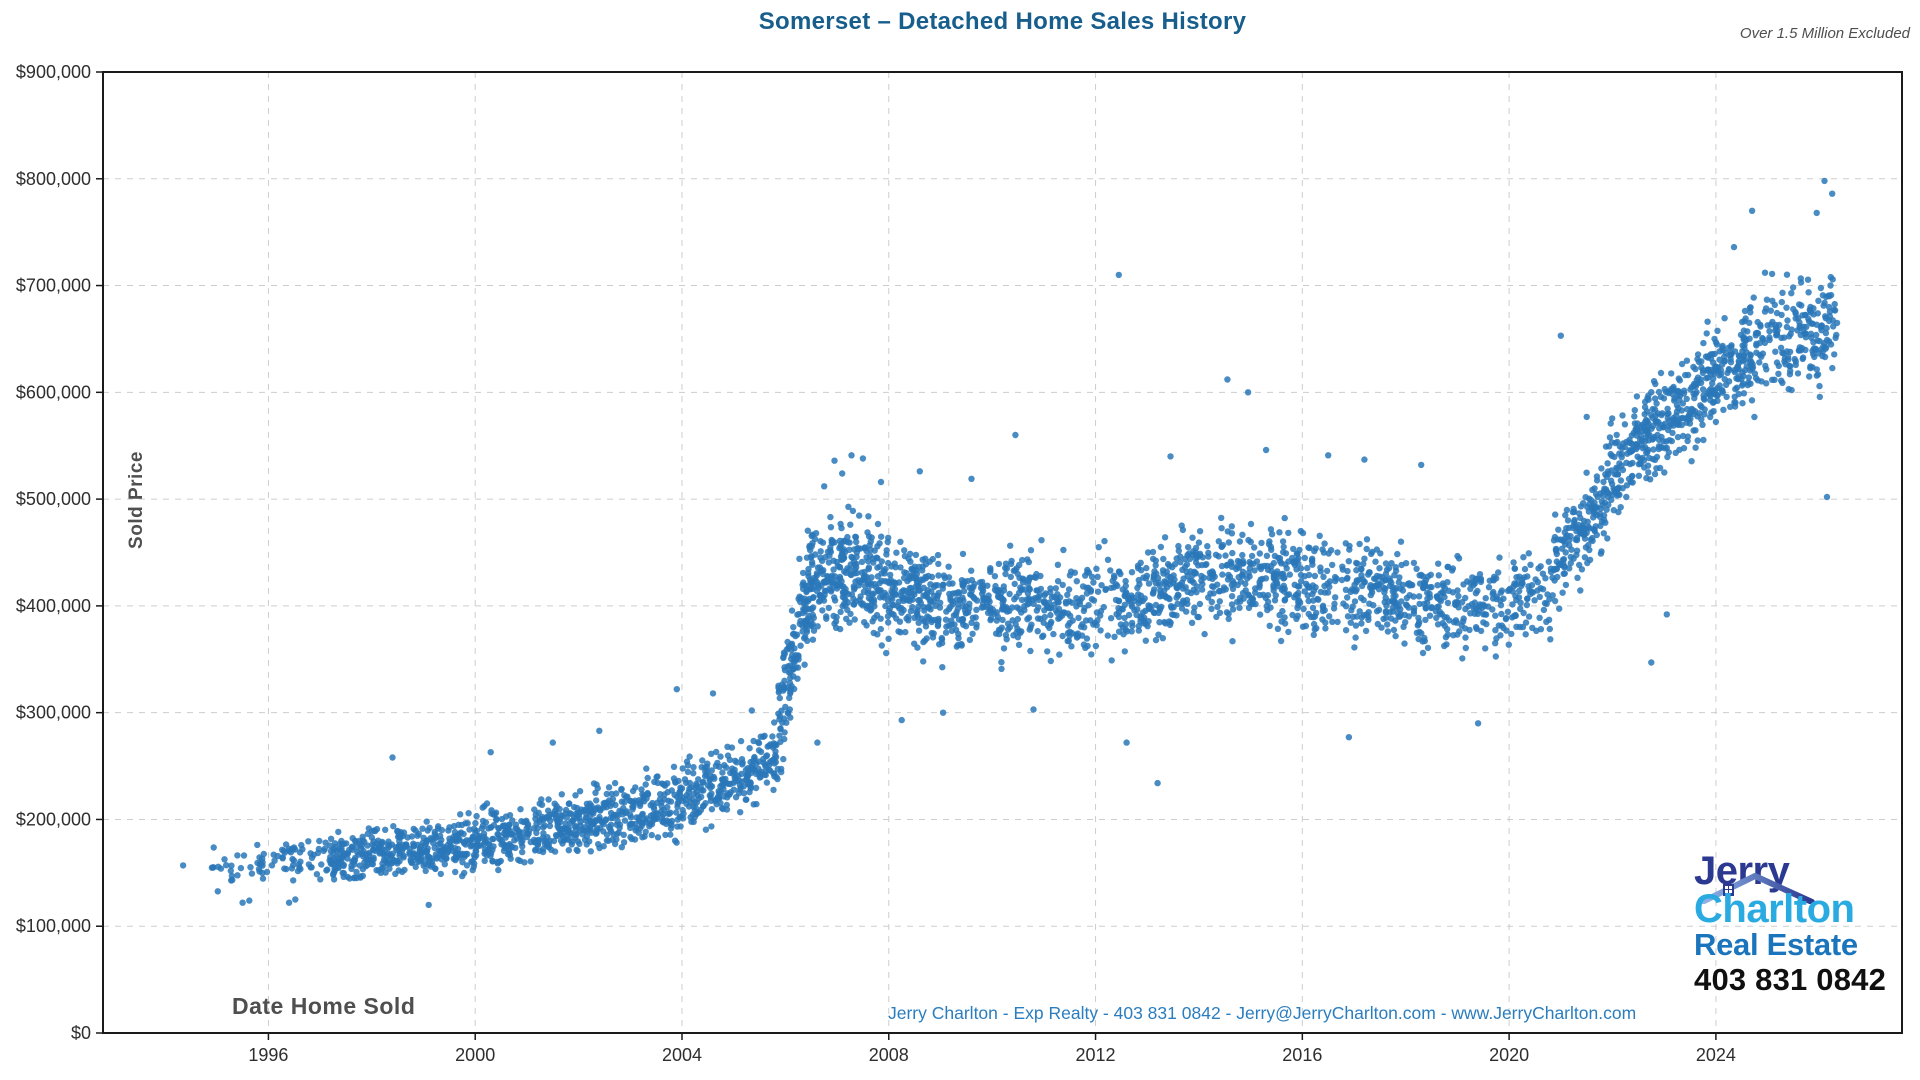 The width and height of the screenshot is (1920, 1080). What do you see at coordinates (1728, 890) in the screenshot?
I see `chimney-icon` at bounding box center [1728, 890].